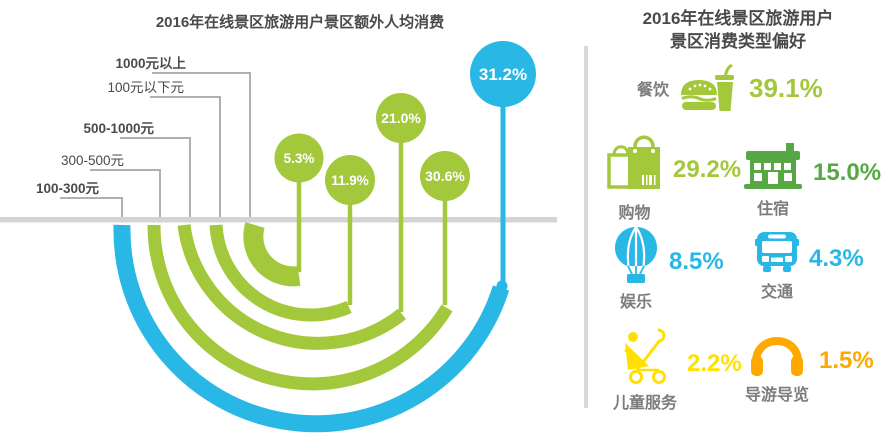 This screenshot has width=891, height=434. What do you see at coordinates (677, 370) in the screenshot?
I see `item-children: 儿童服务 2.2%` at bounding box center [677, 370].